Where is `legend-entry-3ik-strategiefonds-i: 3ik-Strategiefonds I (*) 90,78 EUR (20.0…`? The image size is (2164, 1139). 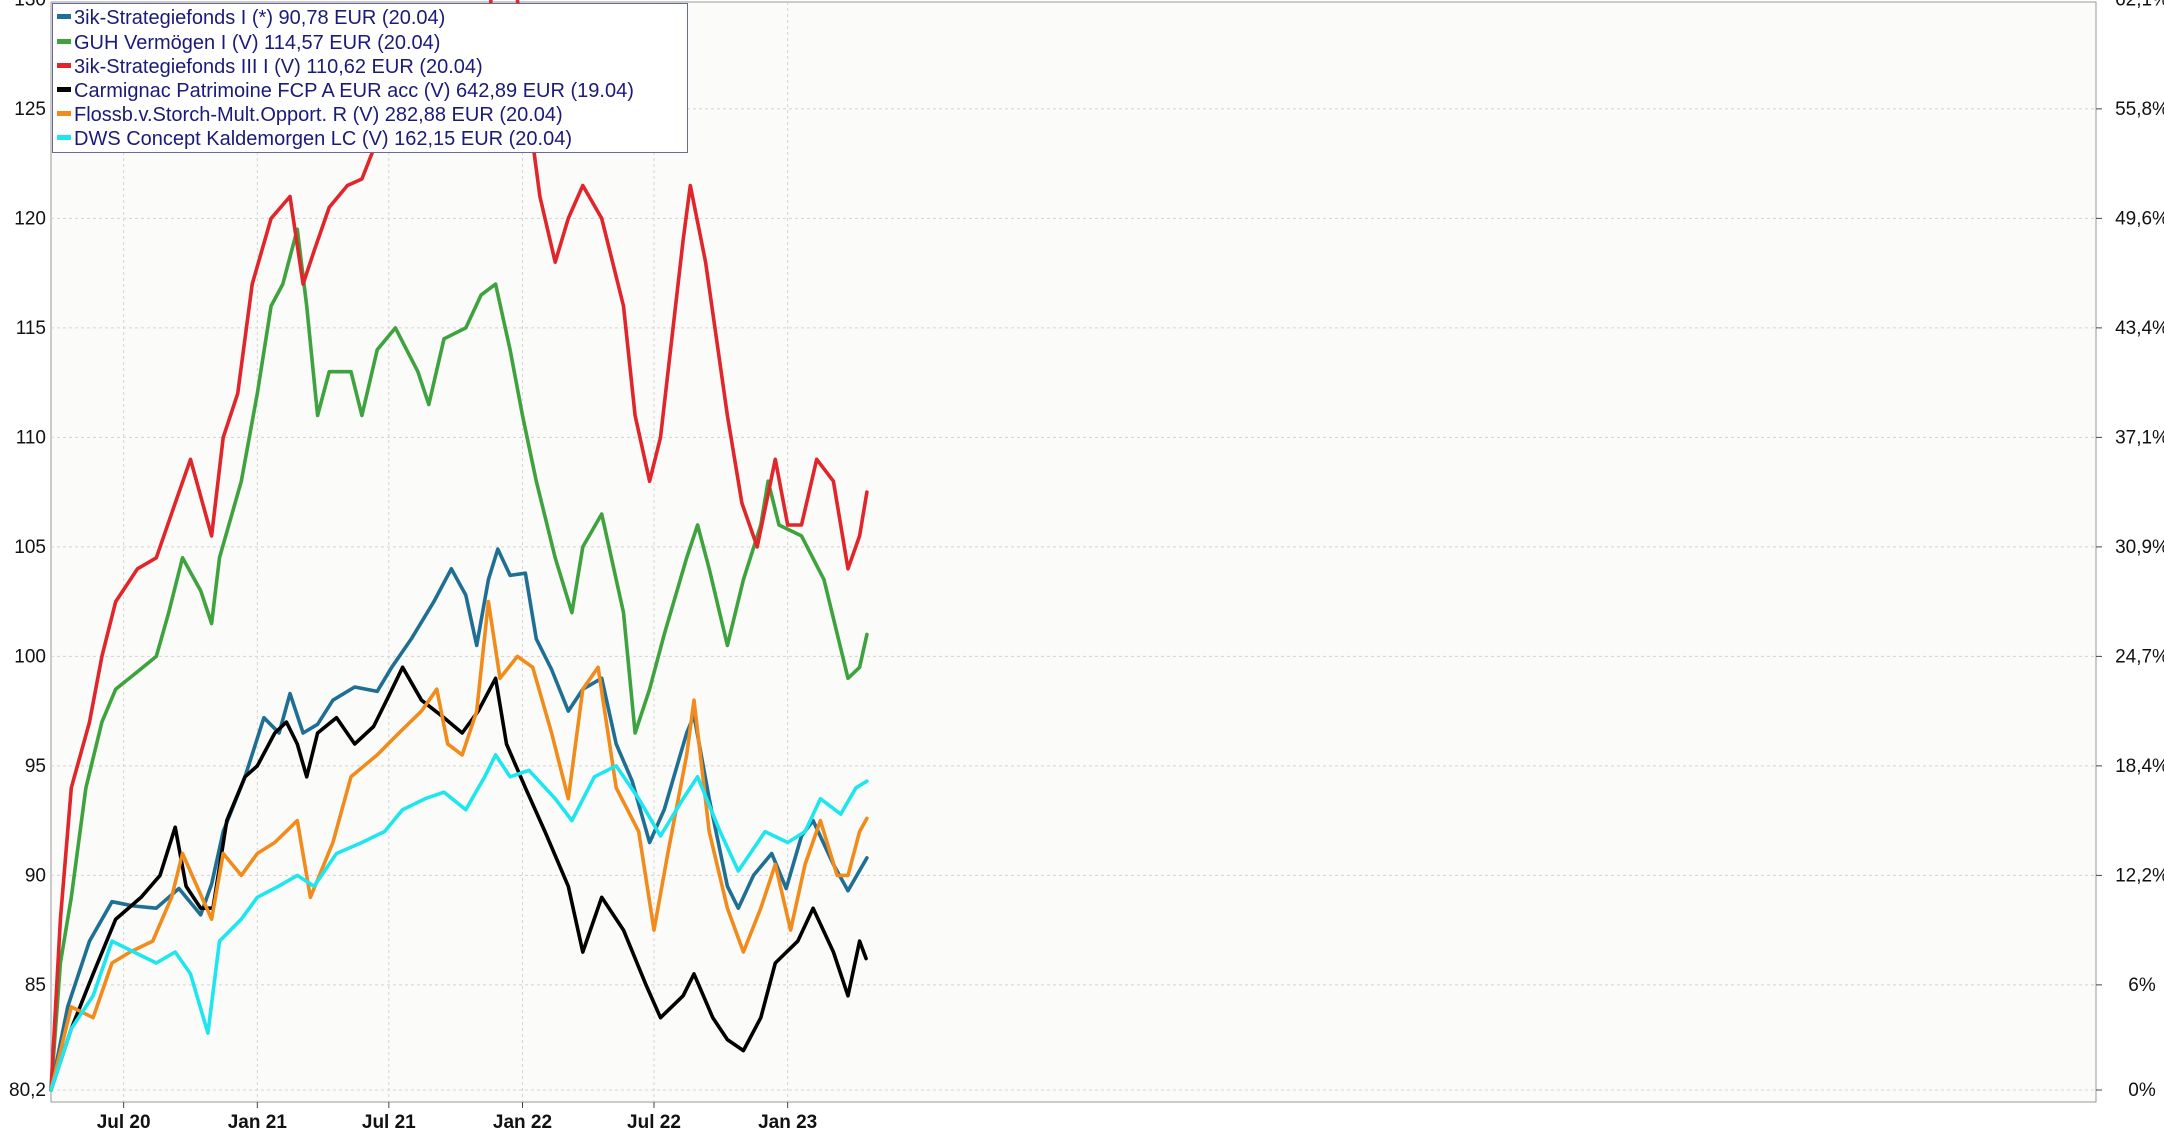
legend-entry-3ik-strategiefonds-i: 3ik-Strategiefonds I (*) 90,78 EUR (20.0… is located at coordinates (251, 18).